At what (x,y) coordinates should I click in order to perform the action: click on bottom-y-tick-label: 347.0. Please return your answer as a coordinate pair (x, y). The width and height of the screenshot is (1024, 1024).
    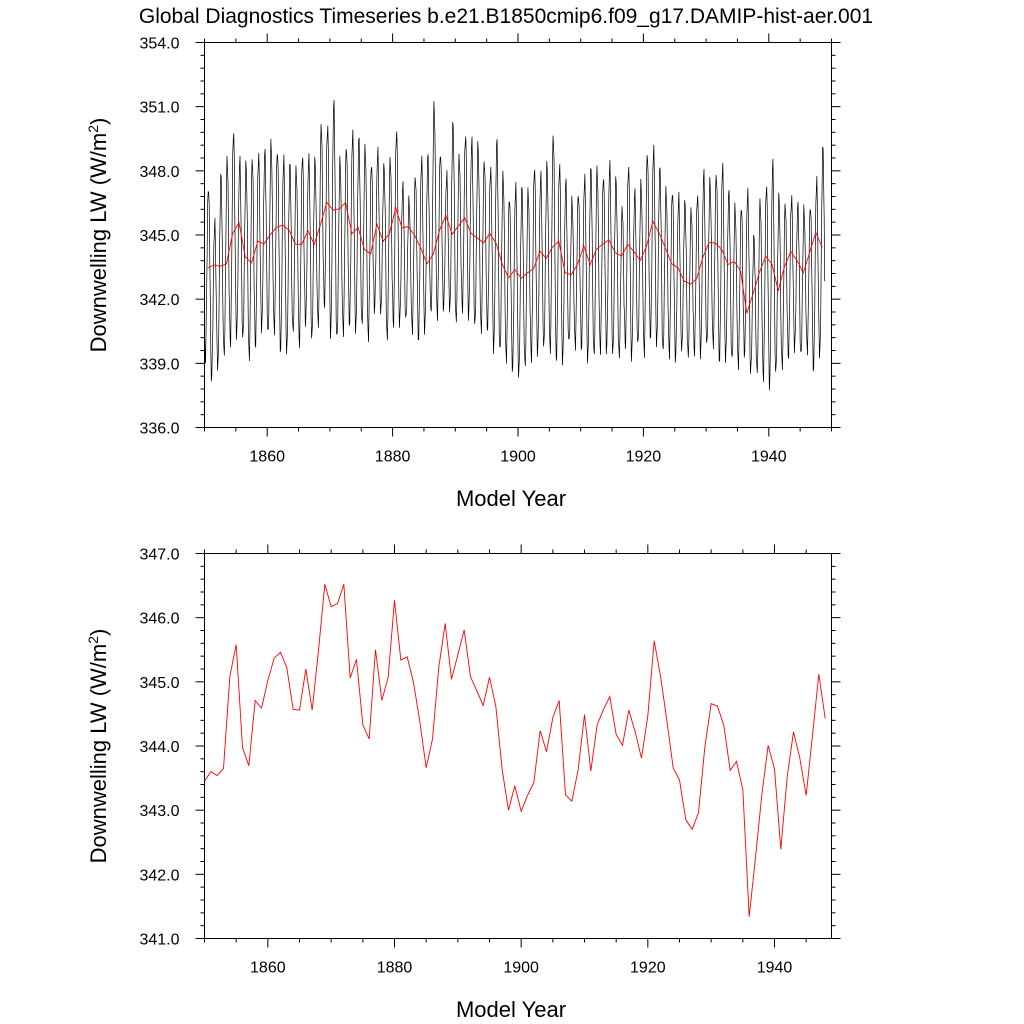
    Looking at the image, I should click on (159, 555).